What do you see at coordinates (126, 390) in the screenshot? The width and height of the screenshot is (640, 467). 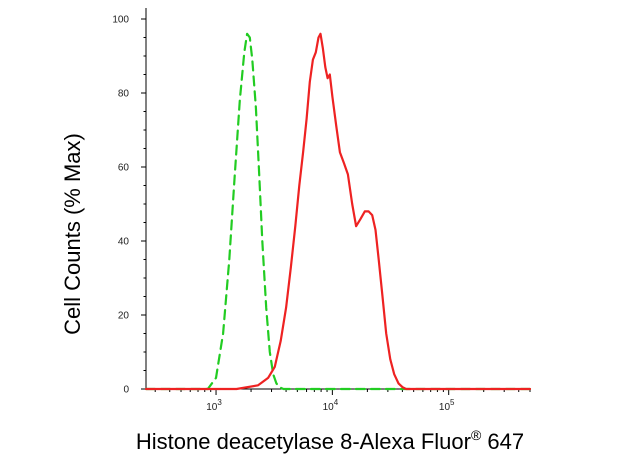 I see `y-tick-label: 0` at bounding box center [126, 390].